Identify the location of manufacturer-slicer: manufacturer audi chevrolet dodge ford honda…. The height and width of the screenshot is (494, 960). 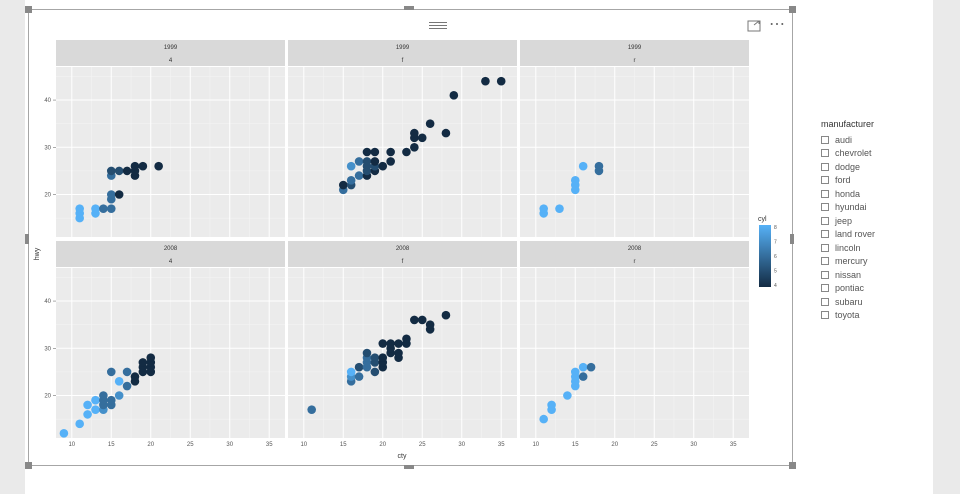
(871, 220).